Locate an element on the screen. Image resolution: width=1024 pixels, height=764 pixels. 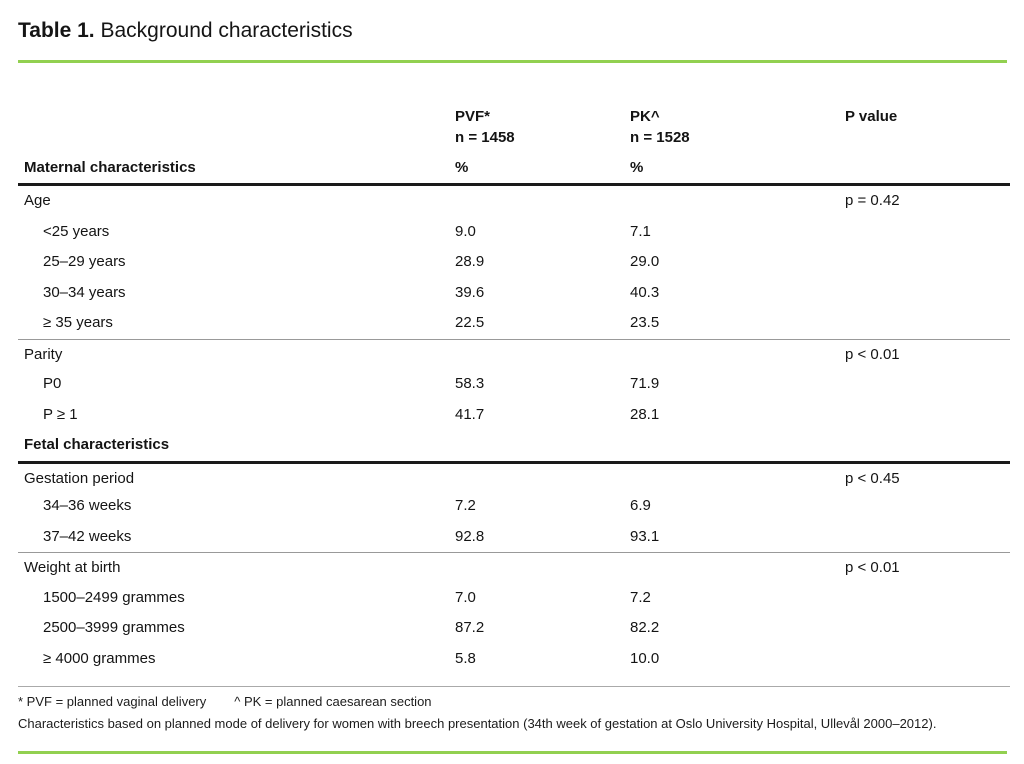
footnote-divider is located at coordinates (514, 686).